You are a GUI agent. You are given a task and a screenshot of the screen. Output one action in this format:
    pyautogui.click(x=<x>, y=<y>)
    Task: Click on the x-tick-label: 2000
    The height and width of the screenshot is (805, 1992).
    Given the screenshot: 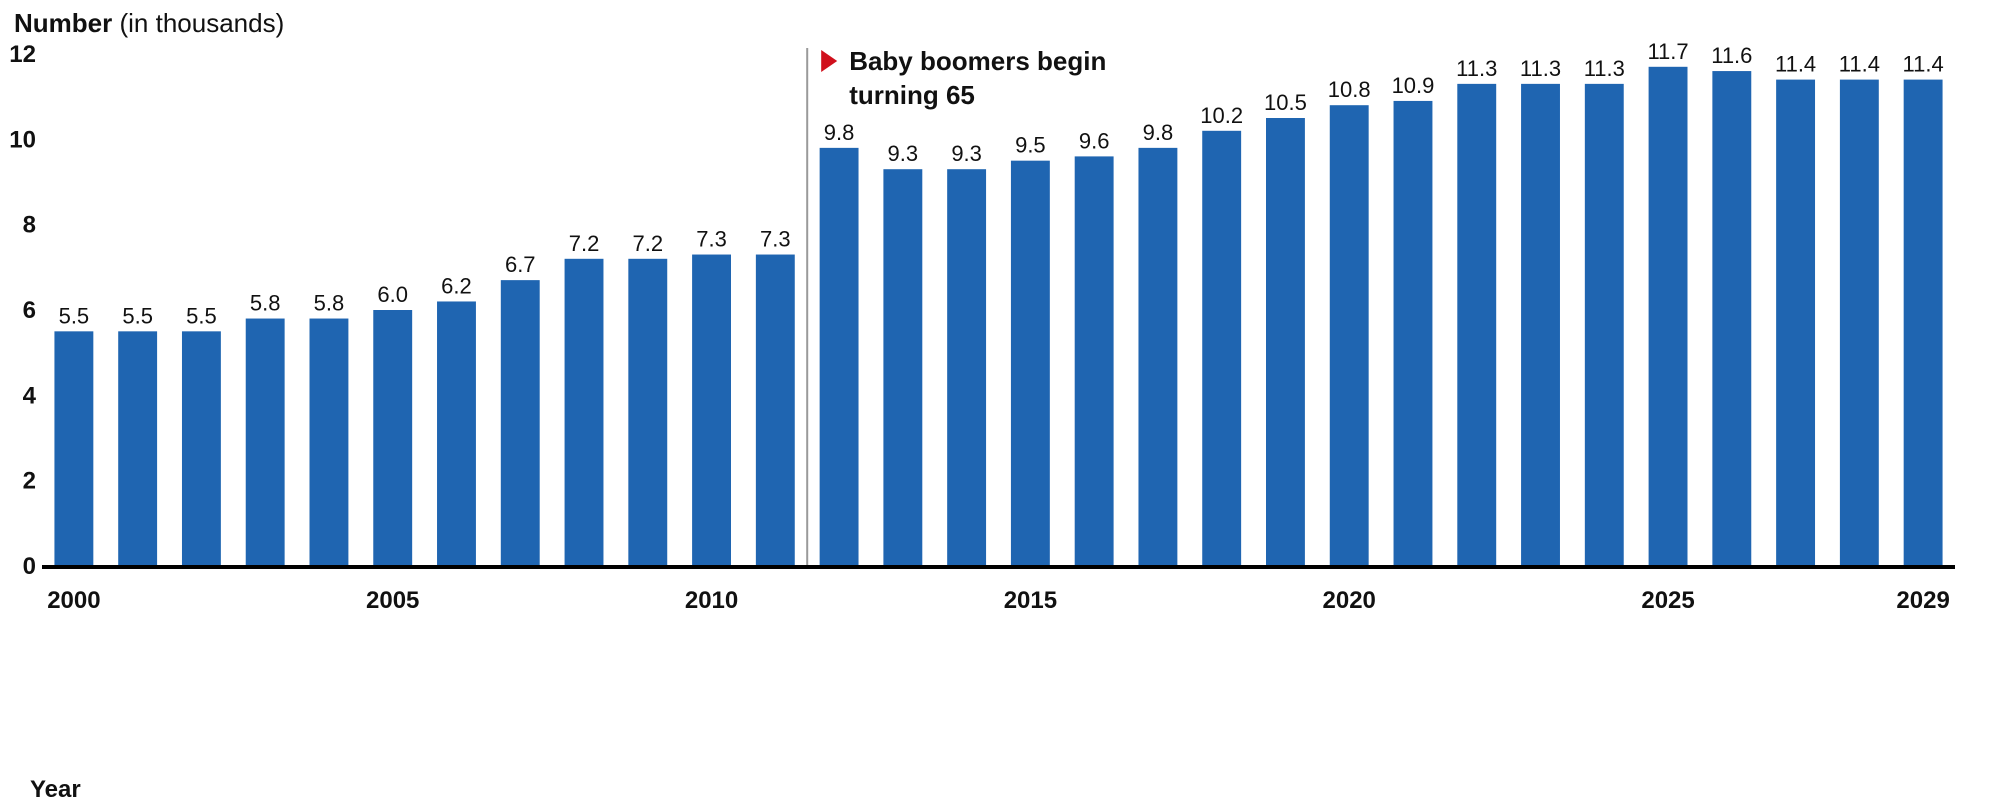 What is the action you would take?
    pyautogui.click(x=73, y=600)
    